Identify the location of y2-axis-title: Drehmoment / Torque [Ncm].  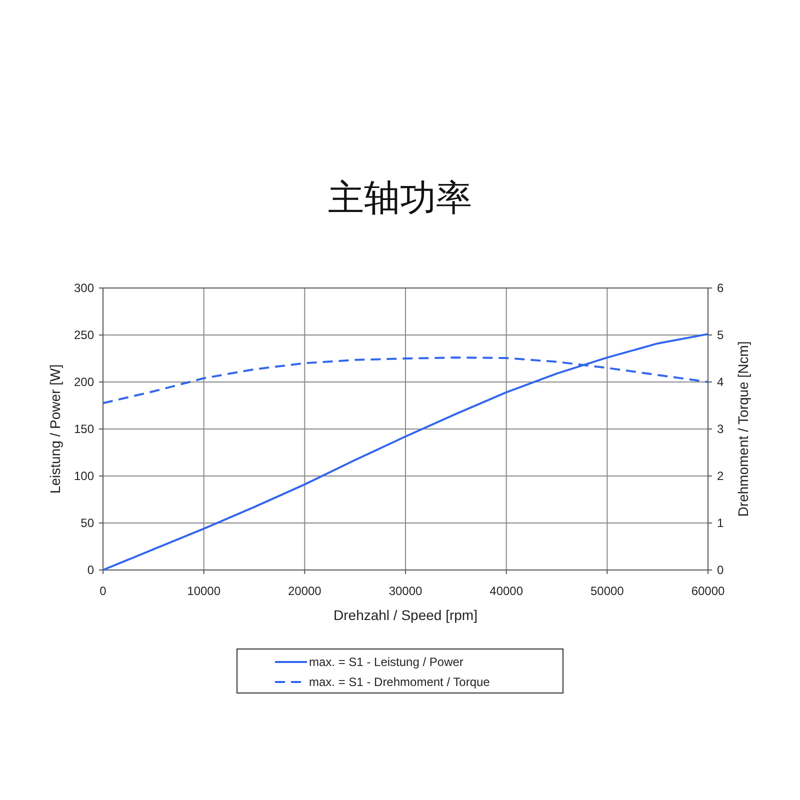
(743, 429).